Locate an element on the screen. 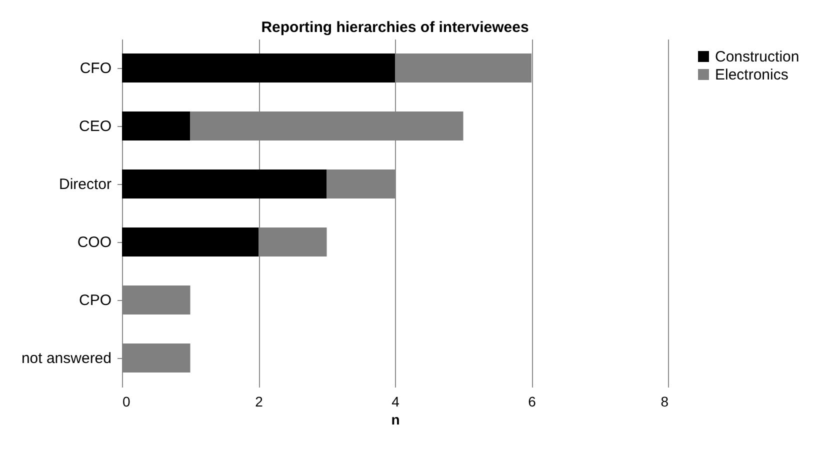 The height and width of the screenshot is (452, 830). y-tick-label: not answered is located at coordinates (66, 358).